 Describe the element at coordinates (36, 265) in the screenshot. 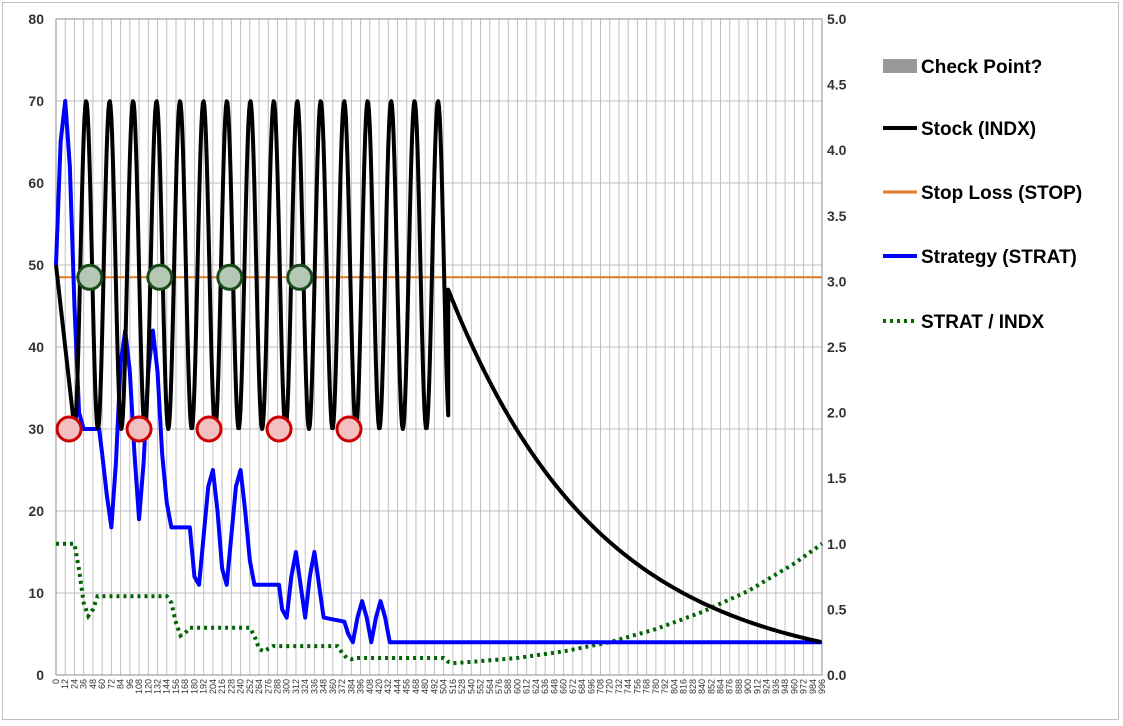

I see `left-tick-label: 50` at that location.